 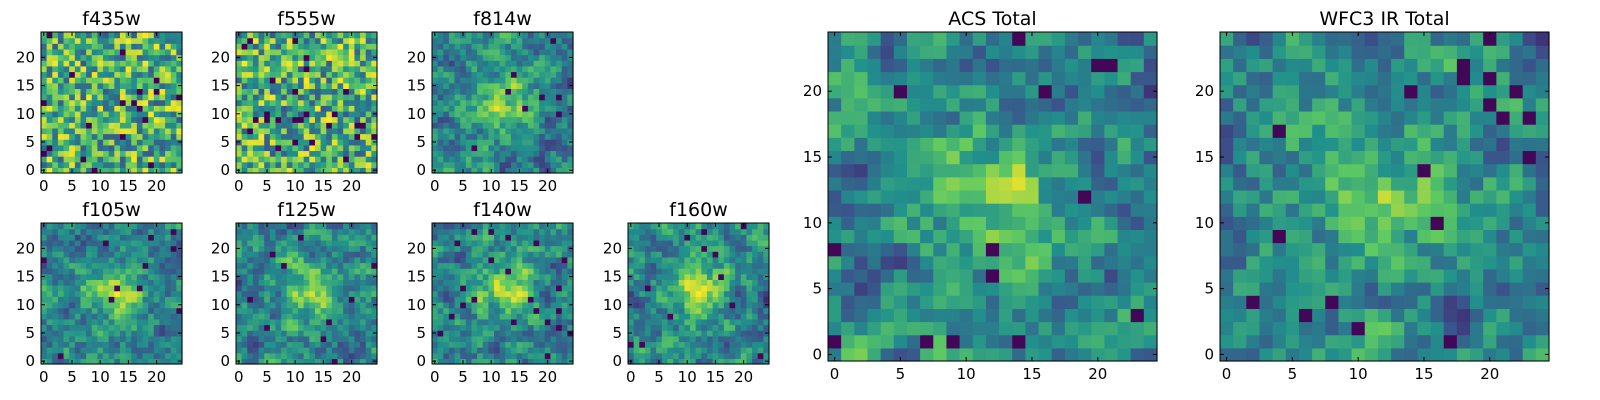 I want to click on axes-frame, so click(x=111, y=102).